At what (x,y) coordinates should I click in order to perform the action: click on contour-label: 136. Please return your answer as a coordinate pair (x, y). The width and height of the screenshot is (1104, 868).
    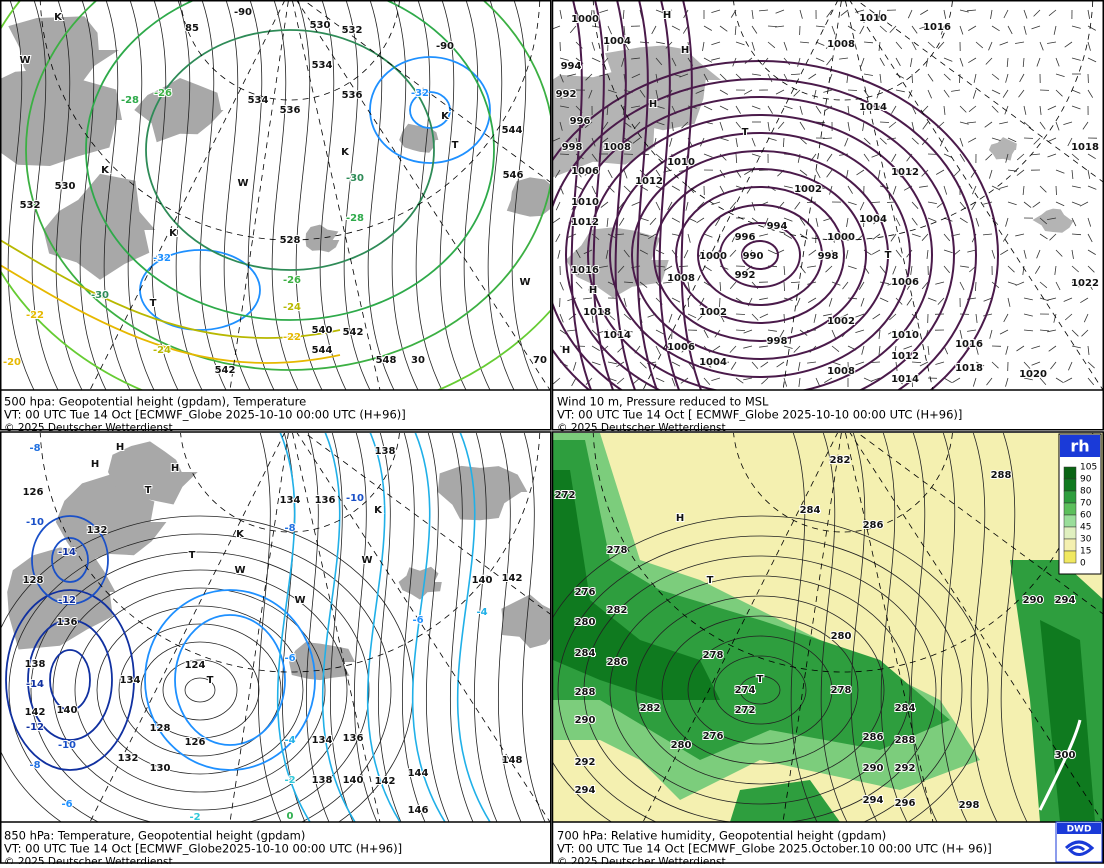
    Looking at the image, I should click on (67, 622).